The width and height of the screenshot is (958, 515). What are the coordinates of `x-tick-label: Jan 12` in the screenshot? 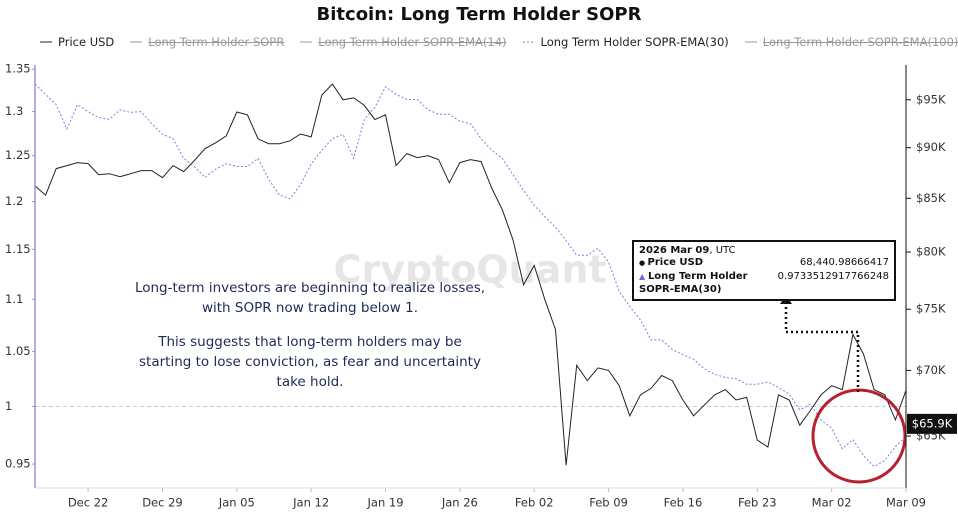 It's located at (310, 503).